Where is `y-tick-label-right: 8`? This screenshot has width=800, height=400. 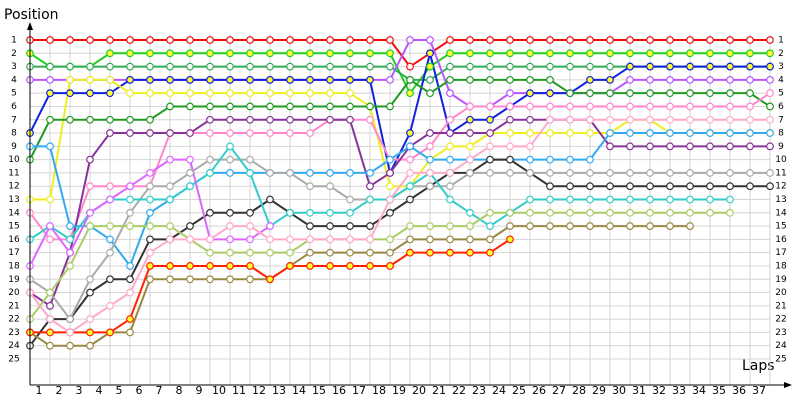 y-tick-label-right: 8 is located at coordinates (781, 134).